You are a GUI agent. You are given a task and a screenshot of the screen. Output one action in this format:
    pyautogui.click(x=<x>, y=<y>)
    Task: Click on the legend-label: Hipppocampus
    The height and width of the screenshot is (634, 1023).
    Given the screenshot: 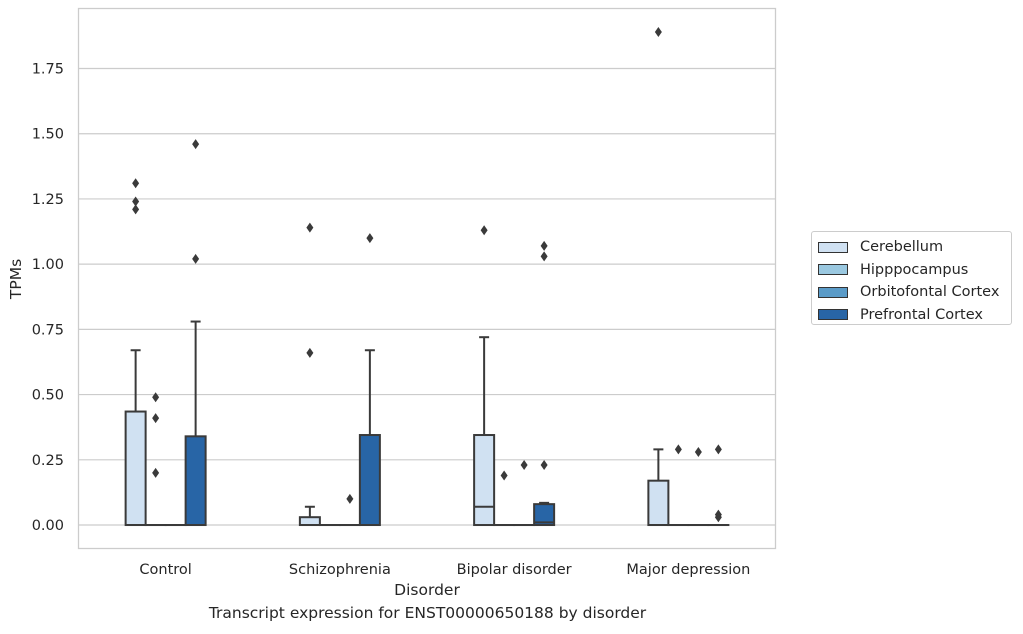 What is the action you would take?
    pyautogui.click(x=914, y=269)
    